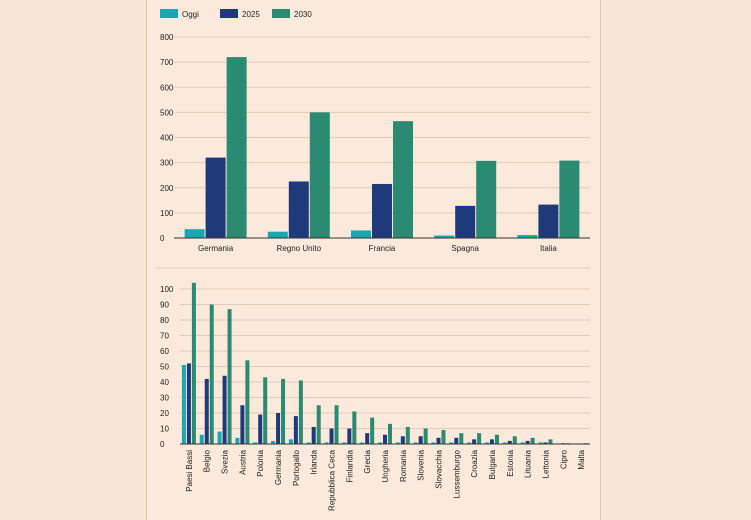 This screenshot has width=751, height=520. What do you see at coordinates (167, 37) in the screenshot?
I see `y-tick-label: 800` at bounding box center [167, 37].